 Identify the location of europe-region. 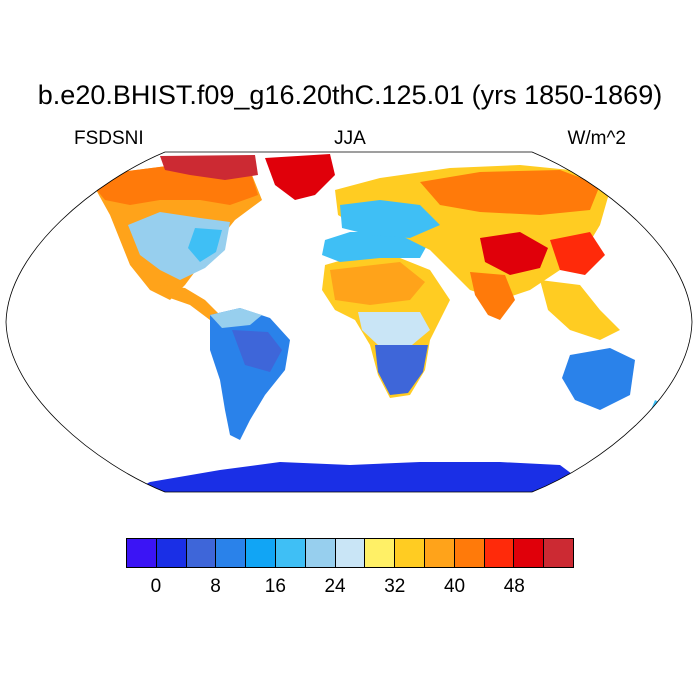
(390, 219).